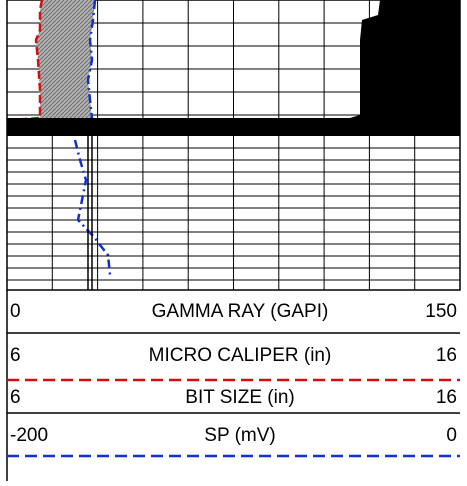 The height and width of the screenshot is (486, 467). Describe the element at coordinates (65, 59) in the screenshot. I see `caliper-fill` at that location.